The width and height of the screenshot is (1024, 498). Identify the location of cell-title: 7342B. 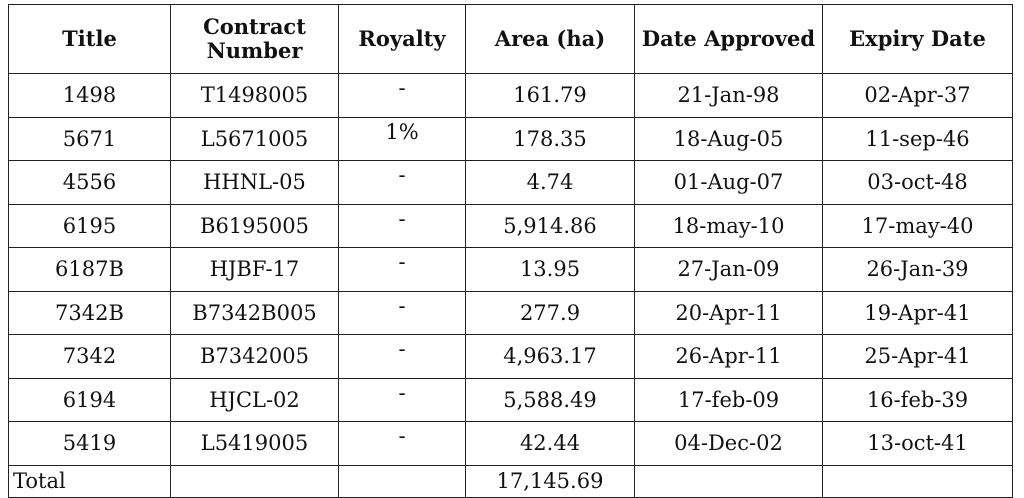
(89, 312).